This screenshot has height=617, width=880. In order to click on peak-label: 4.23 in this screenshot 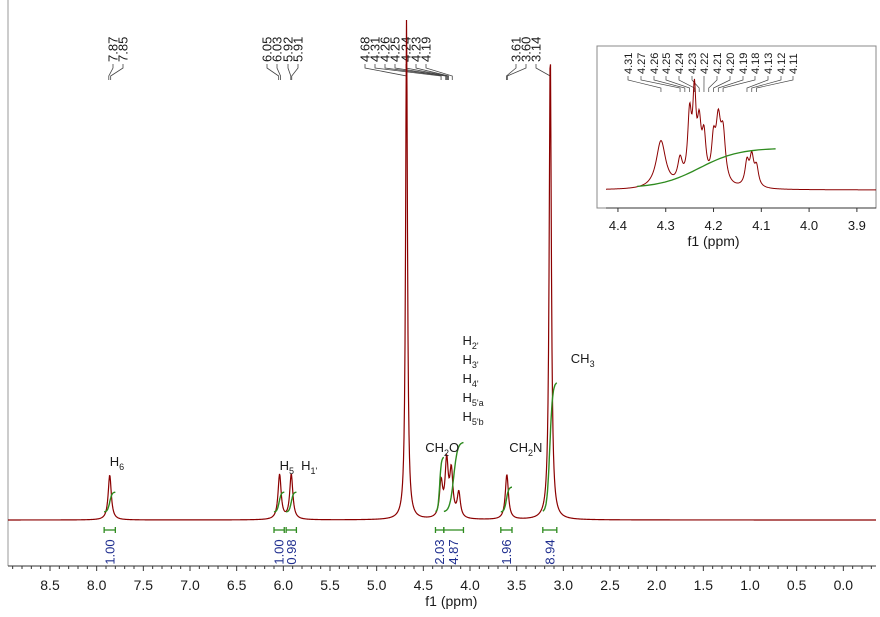, I will do `click(416, 49)`.